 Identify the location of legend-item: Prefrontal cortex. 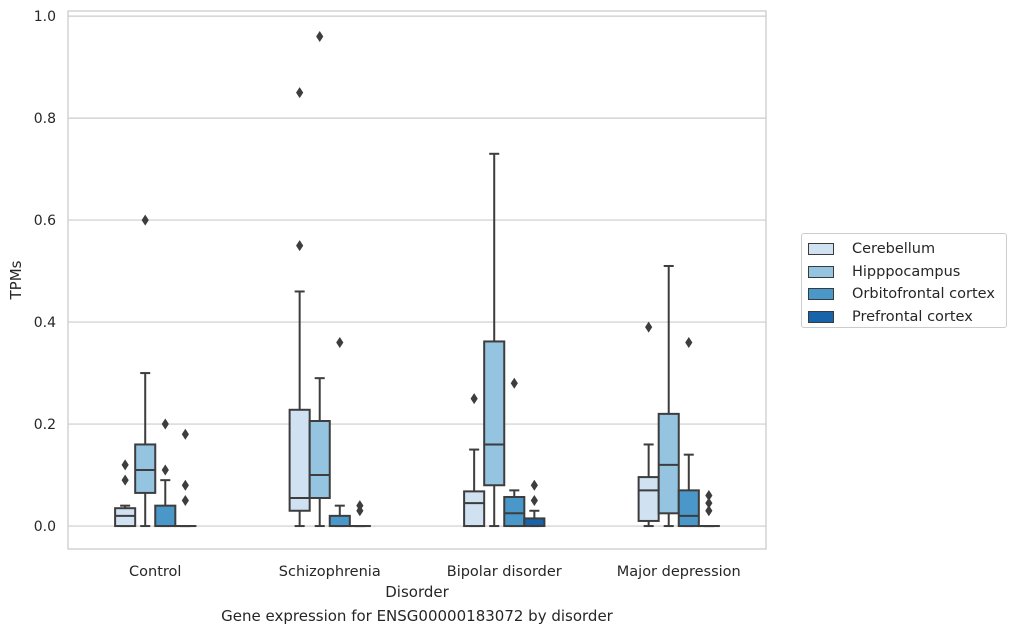
(907, 317).